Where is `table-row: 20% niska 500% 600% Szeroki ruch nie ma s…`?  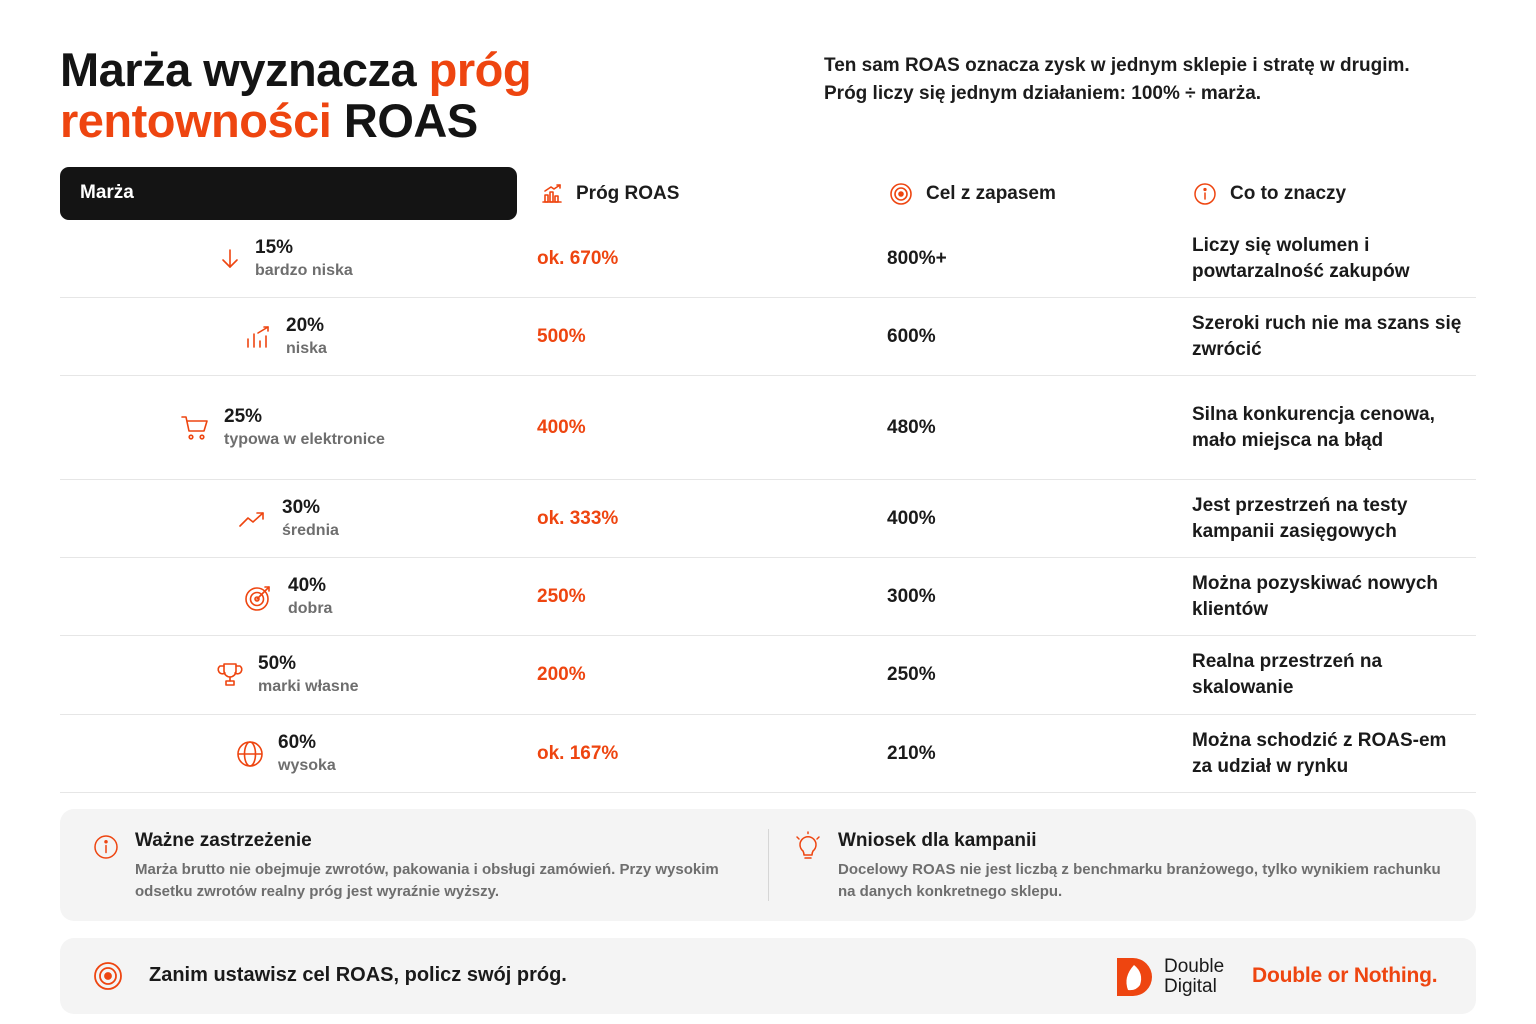 table-row: 20% niska 500% 600% Szeroki ruch nie ma s… is located at coordinates (768, 337).